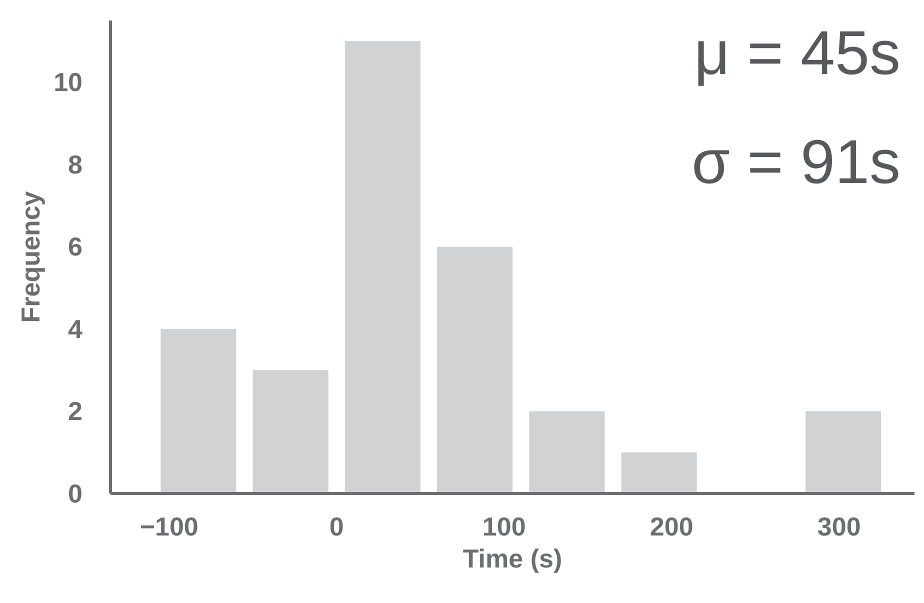 The height and width of the screenshot is (603, 924). I want to click on y-tick-label: 4, so click(76, 329).